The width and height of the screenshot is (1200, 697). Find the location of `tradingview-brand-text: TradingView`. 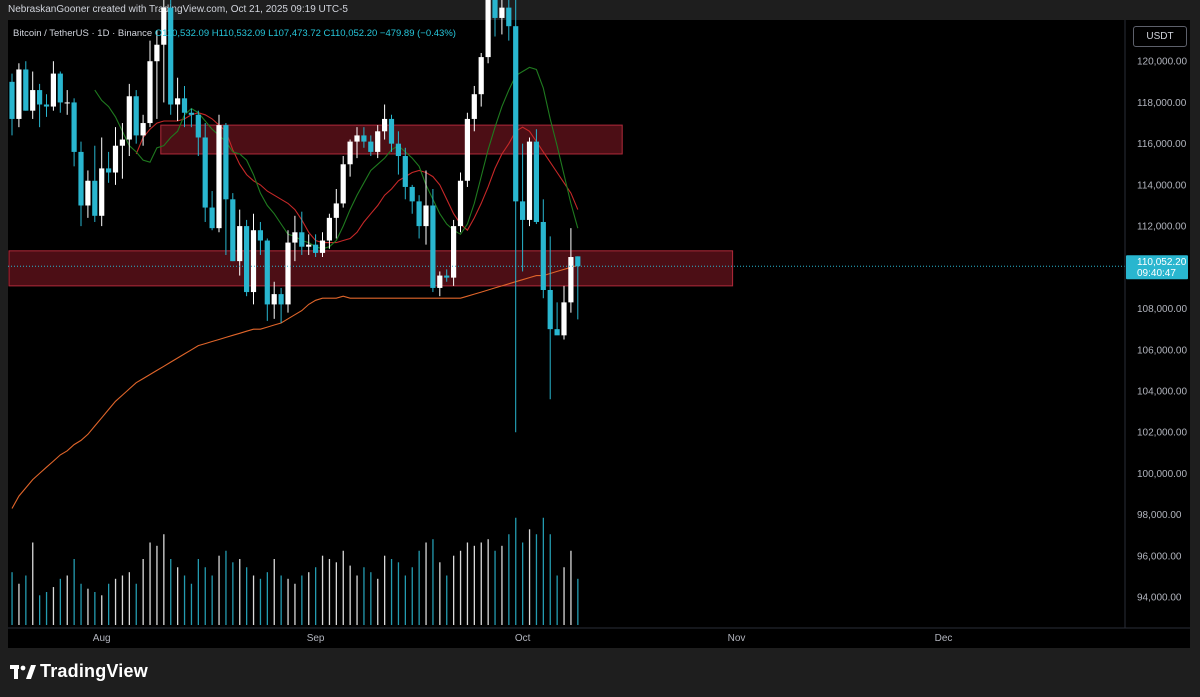

tradingview-brand-text: TradingView is located at coordinates (94, 671).